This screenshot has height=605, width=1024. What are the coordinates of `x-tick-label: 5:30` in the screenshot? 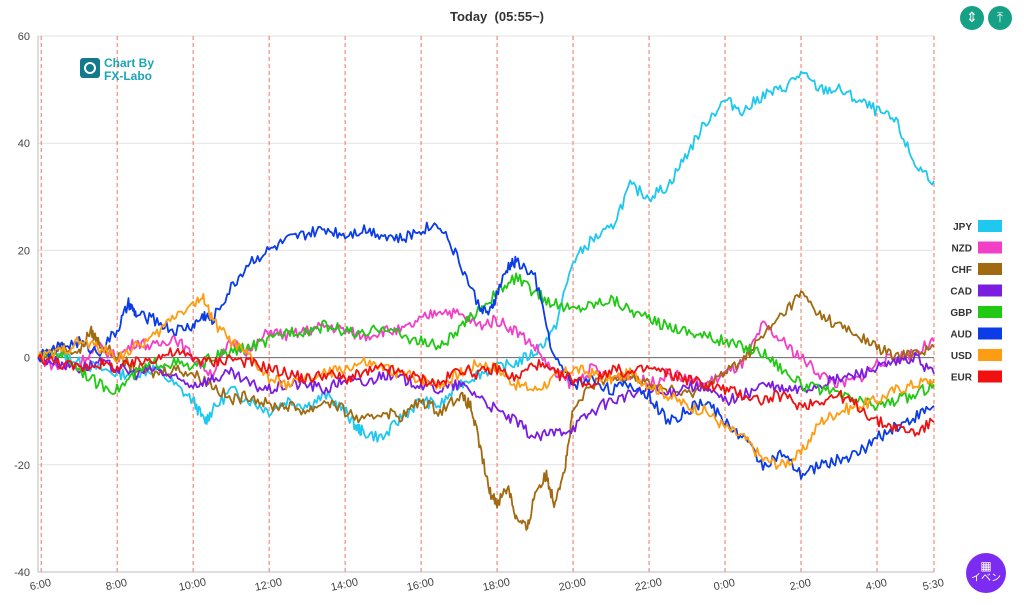 It's located at (933, 585).